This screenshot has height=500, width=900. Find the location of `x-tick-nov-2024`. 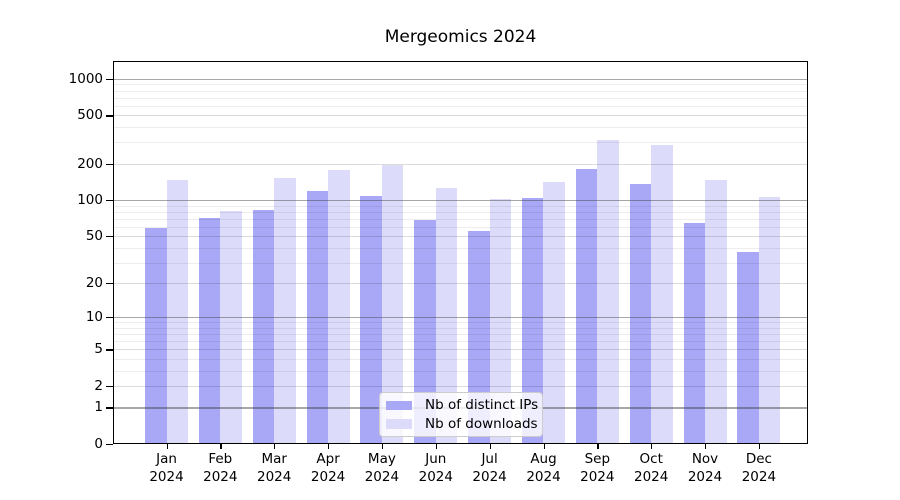

x-tick-nov-2024 is located at coordinates (706, 446).